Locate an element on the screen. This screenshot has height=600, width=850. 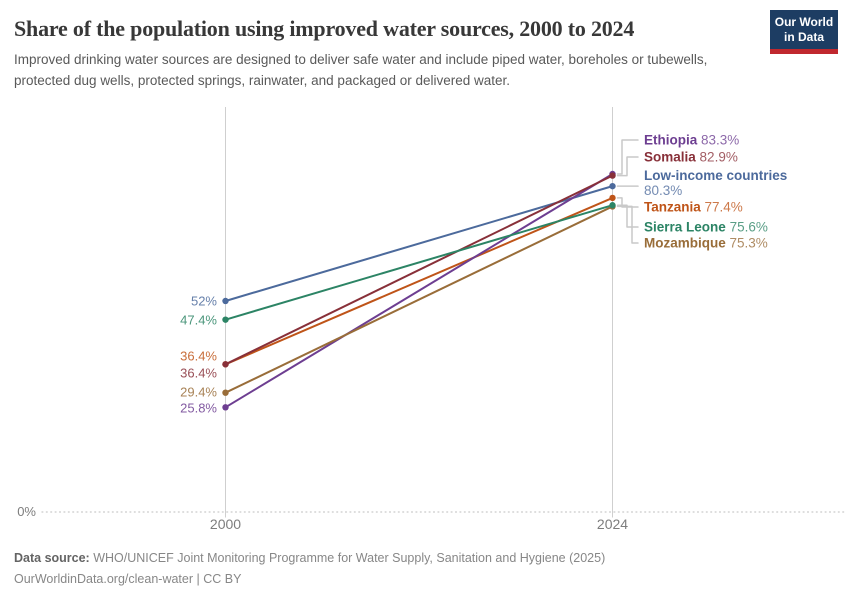
owid-logo-line2: in Data is located at coordinates (803, 37).